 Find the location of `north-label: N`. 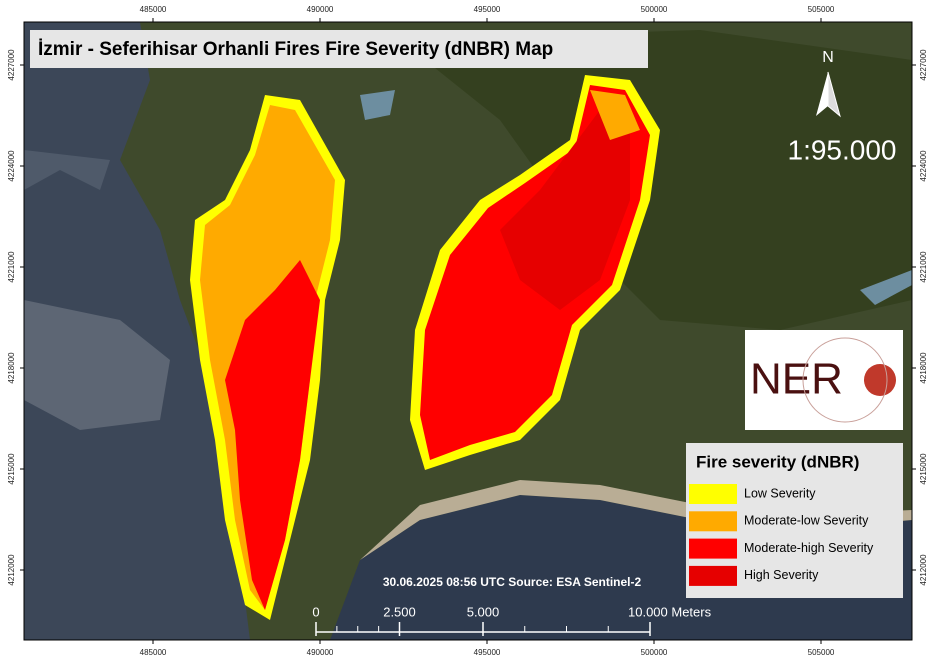

north-label: N is located at coordinates (828, 57).